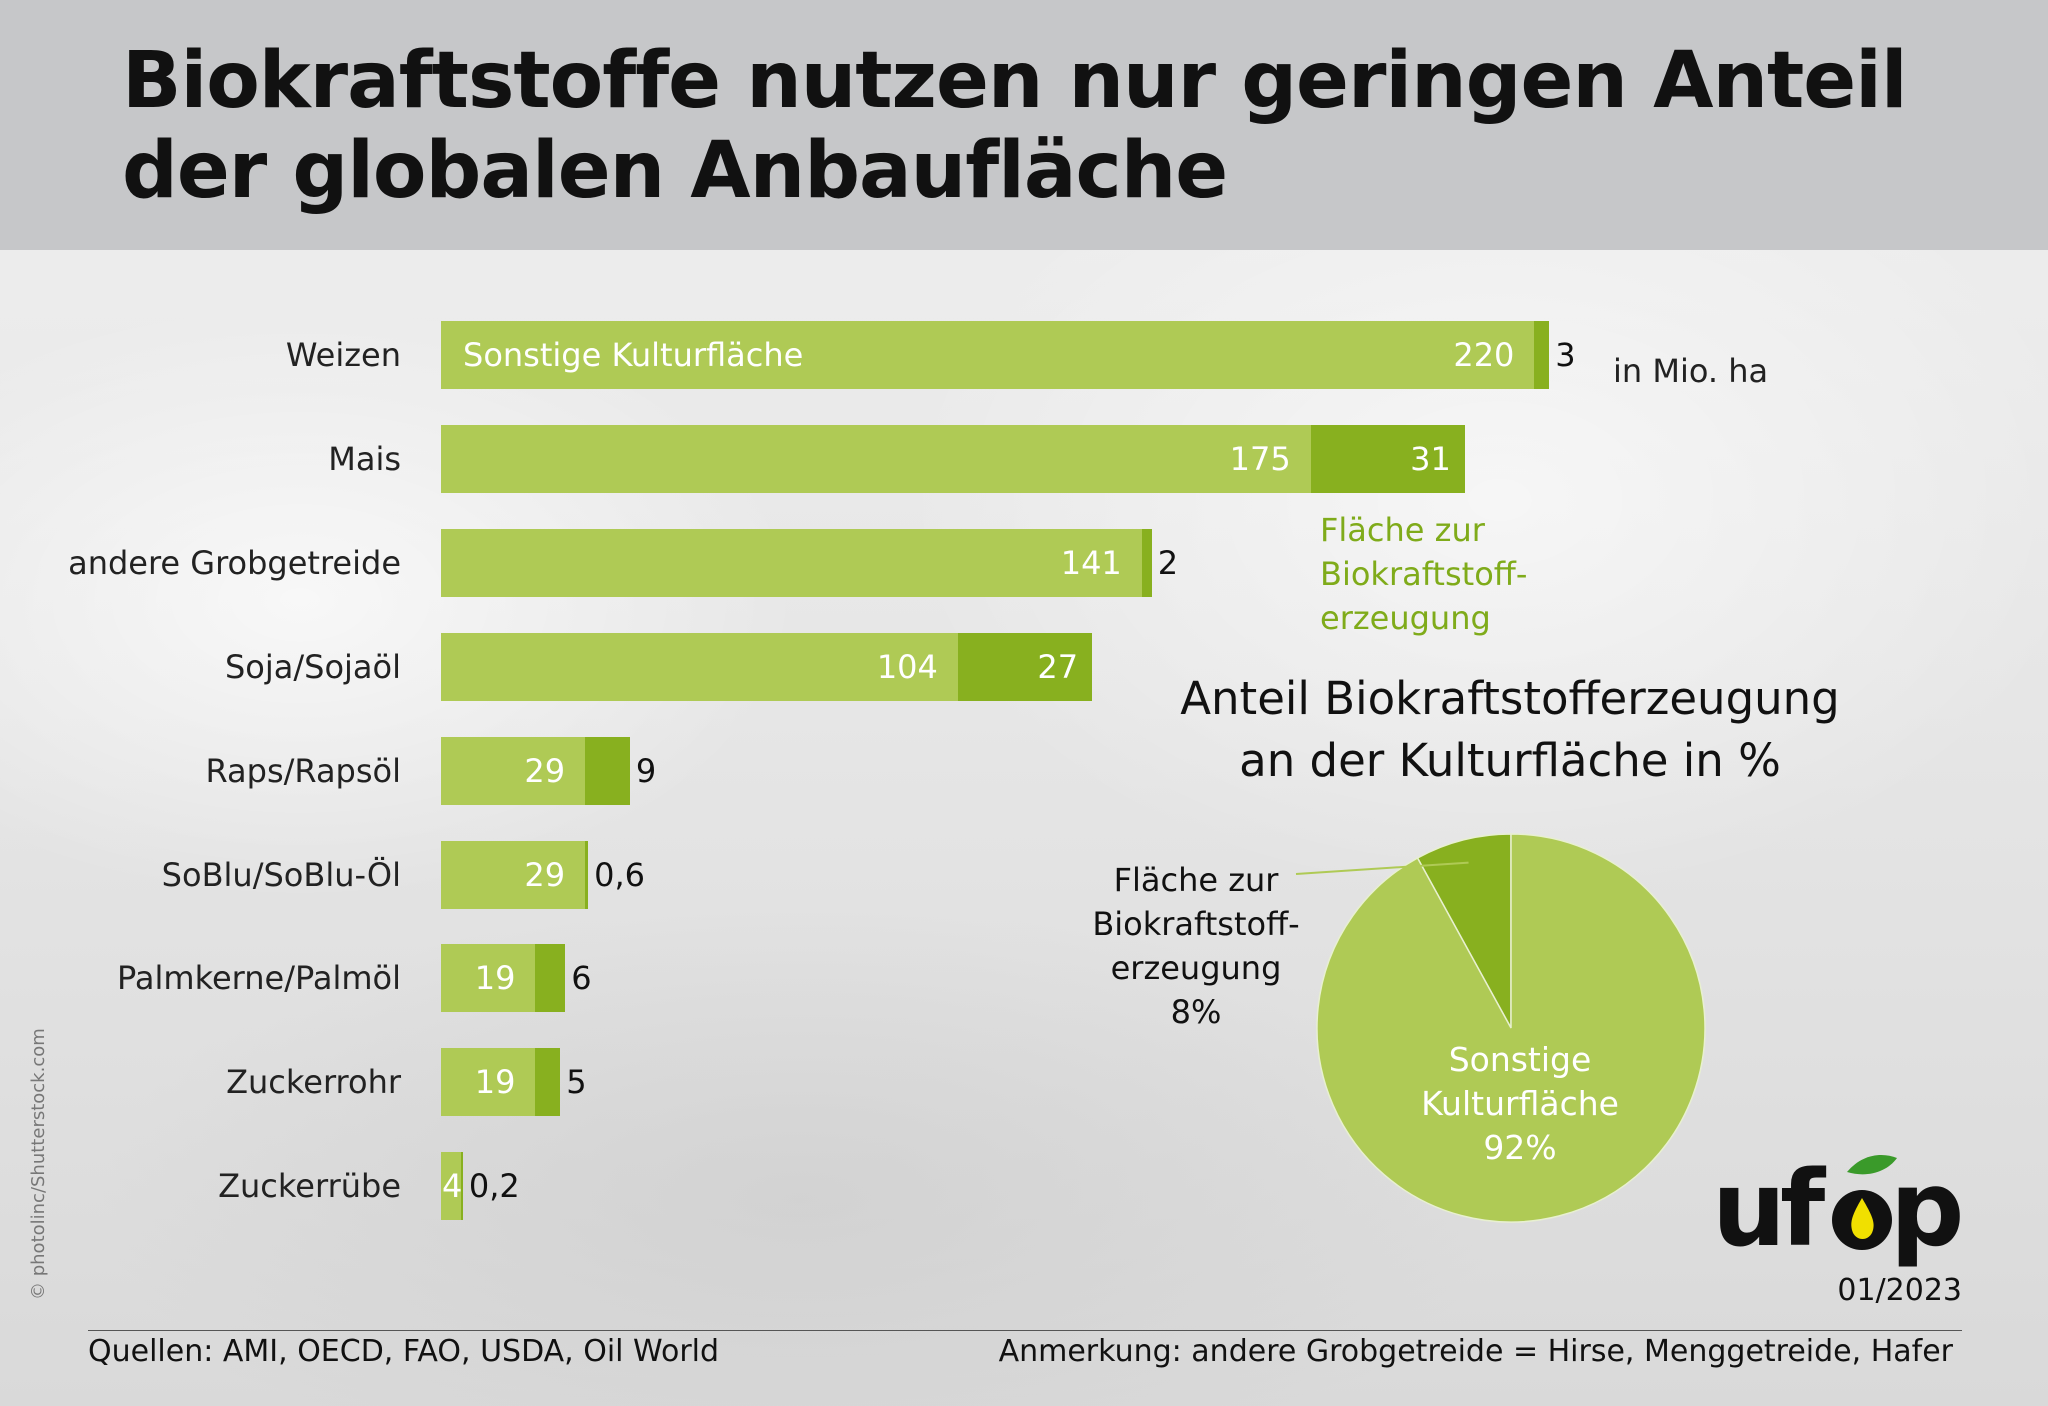 This screenshot has height=1406, width=2048. What do you see at coordinates (1168, 562) in the screenshot?
I see `bar-value-biofuel: 2` at bounding box center [1168, 562].